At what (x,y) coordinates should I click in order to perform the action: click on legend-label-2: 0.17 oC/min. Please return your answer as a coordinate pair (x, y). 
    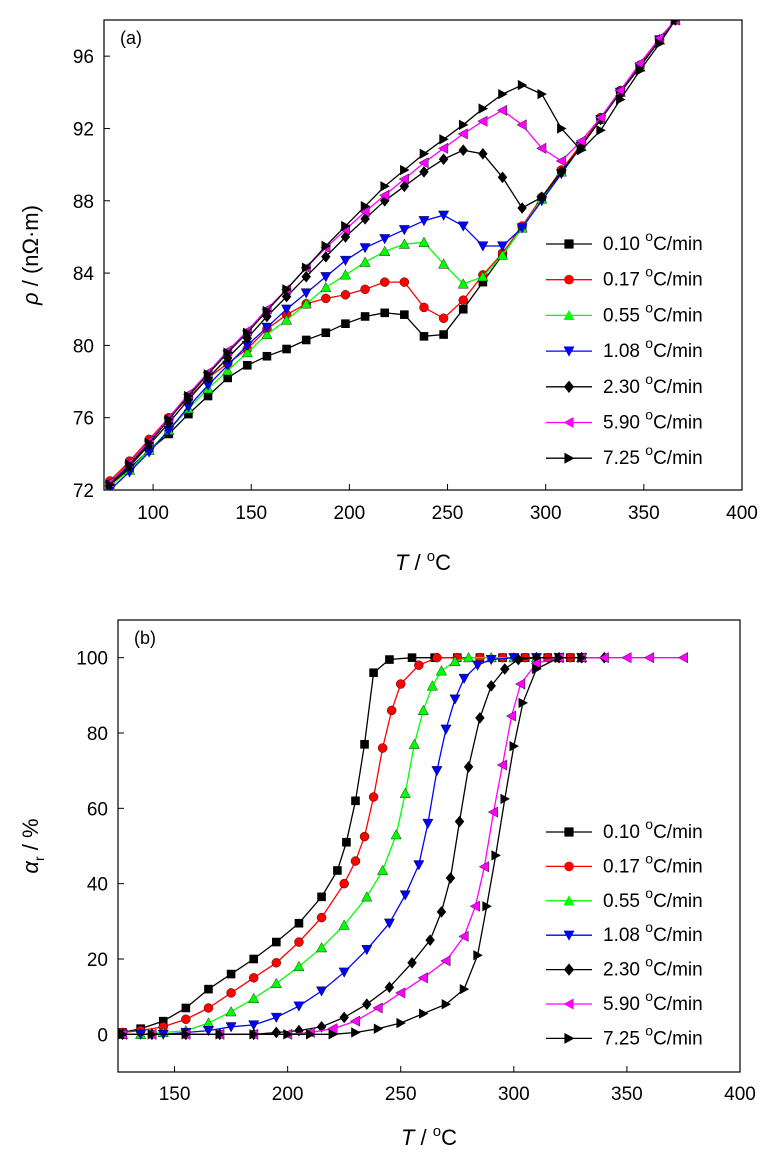
    Looking at the image, I should click on (653, 863).